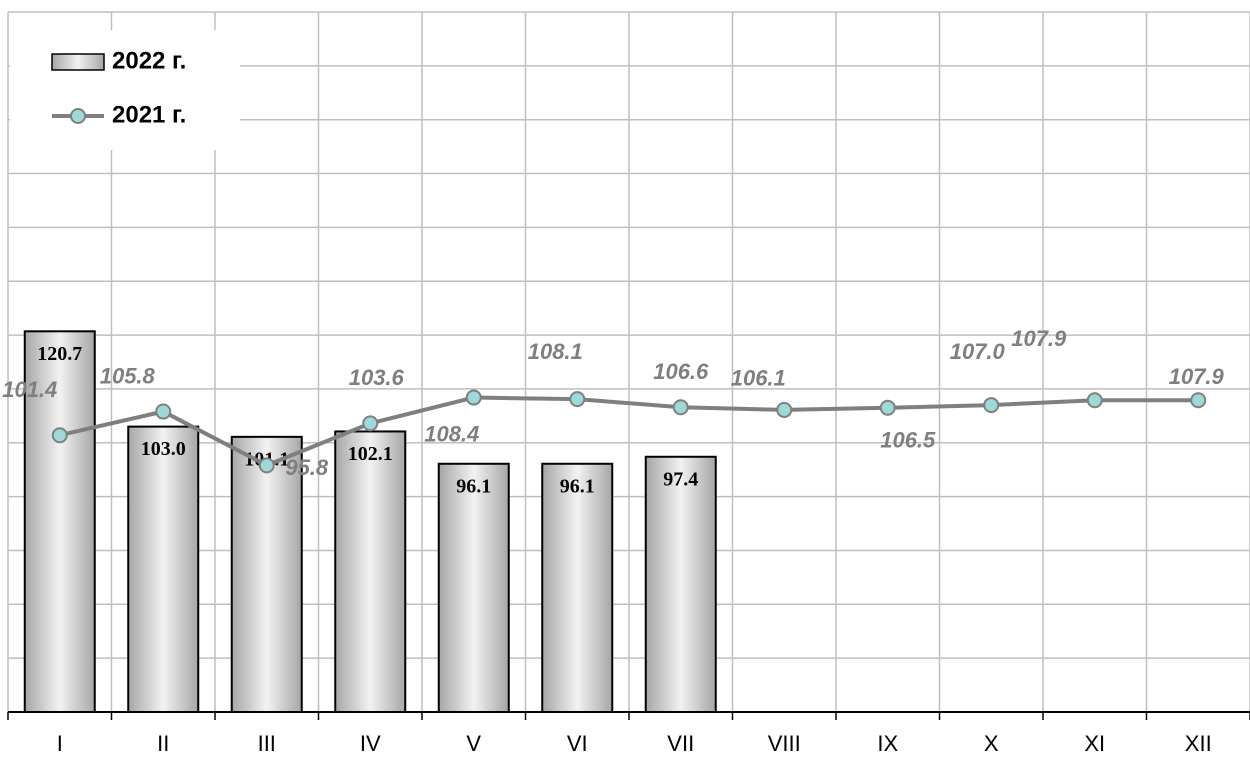 This screenshot has height=767, width=1250. Describe the element at coordinates (577, 743) in the screenshot. I see `x-tick-label: VI` at that location.